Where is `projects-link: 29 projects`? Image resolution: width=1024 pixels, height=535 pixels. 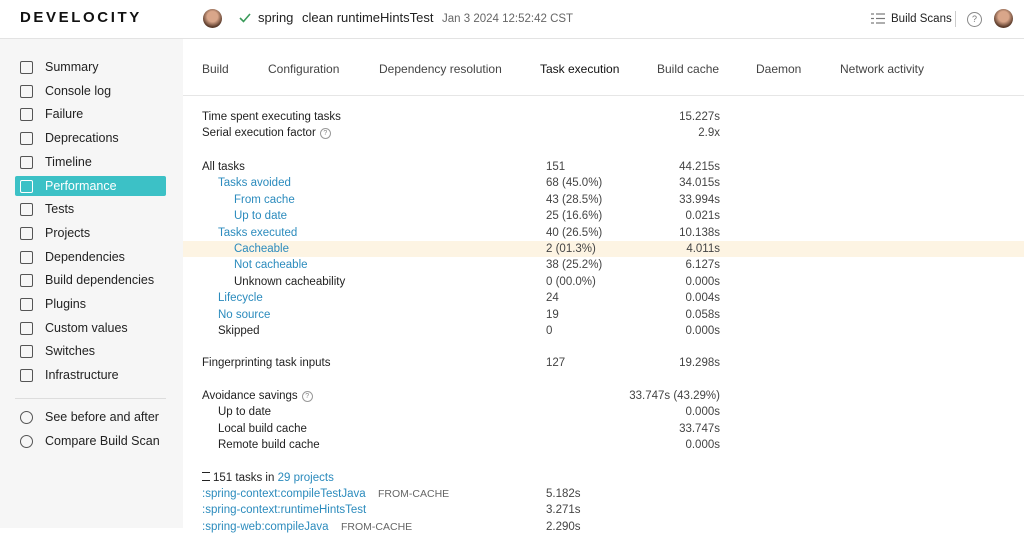
projects-link: 29 projects is located at coordinates (305, 478).